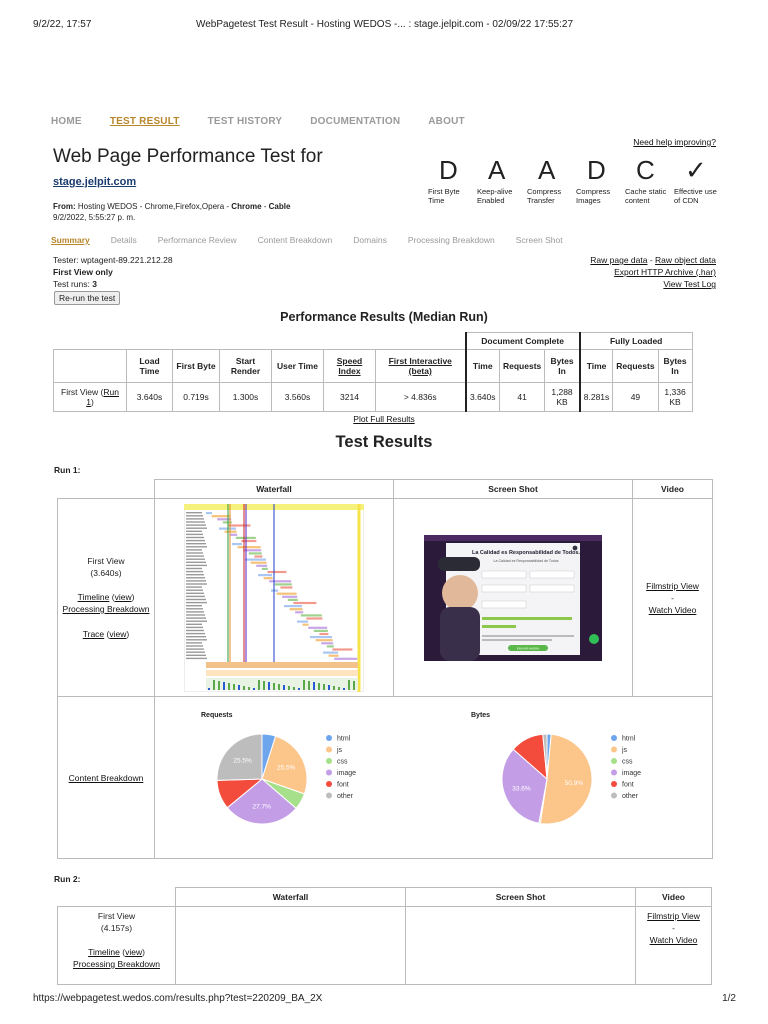 The width and height of the screenshot is (768, 1024). Describe the element at coordinates (685, 260) in the screenshot. I see `raw-object-data-link: Raw object data` at that location.